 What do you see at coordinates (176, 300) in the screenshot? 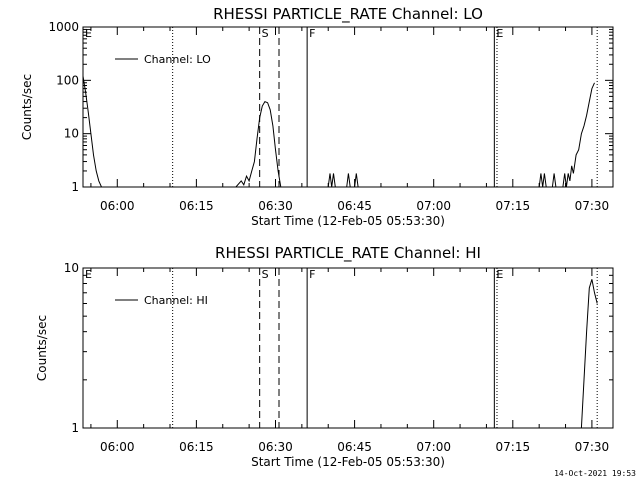
I see `legend-label: Channel: HI` at bounding box center [176, 300].